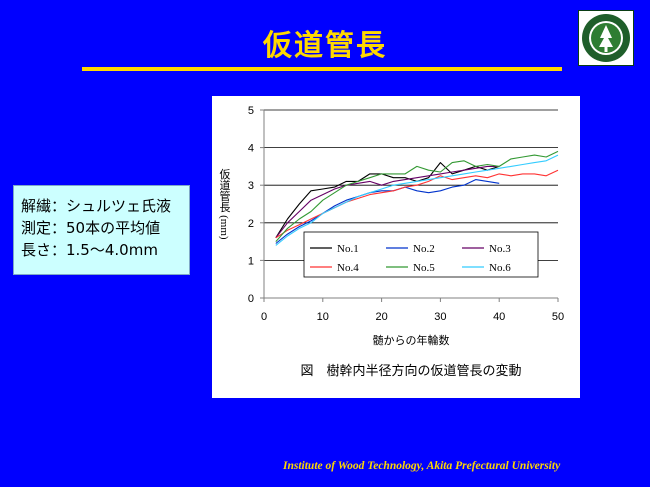 The width and height of the screenshot is (650, 487). I want to click on y-tick-label: 1, so click(251, 261).